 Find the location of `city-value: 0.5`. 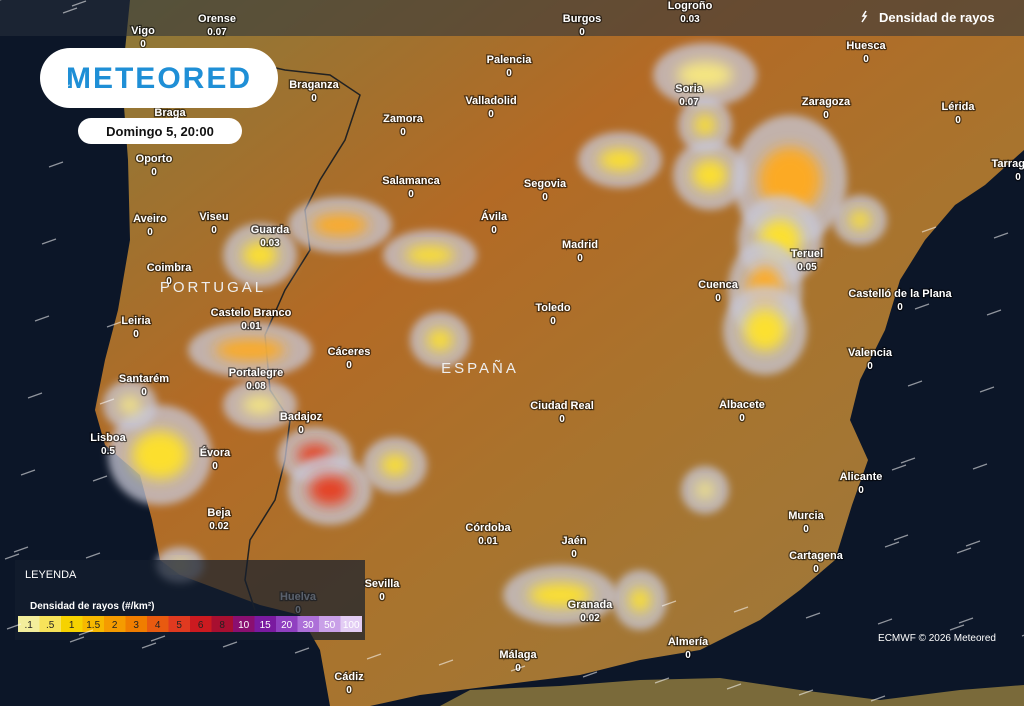

city-value: 0.5 is located at coordinates (108, 451).